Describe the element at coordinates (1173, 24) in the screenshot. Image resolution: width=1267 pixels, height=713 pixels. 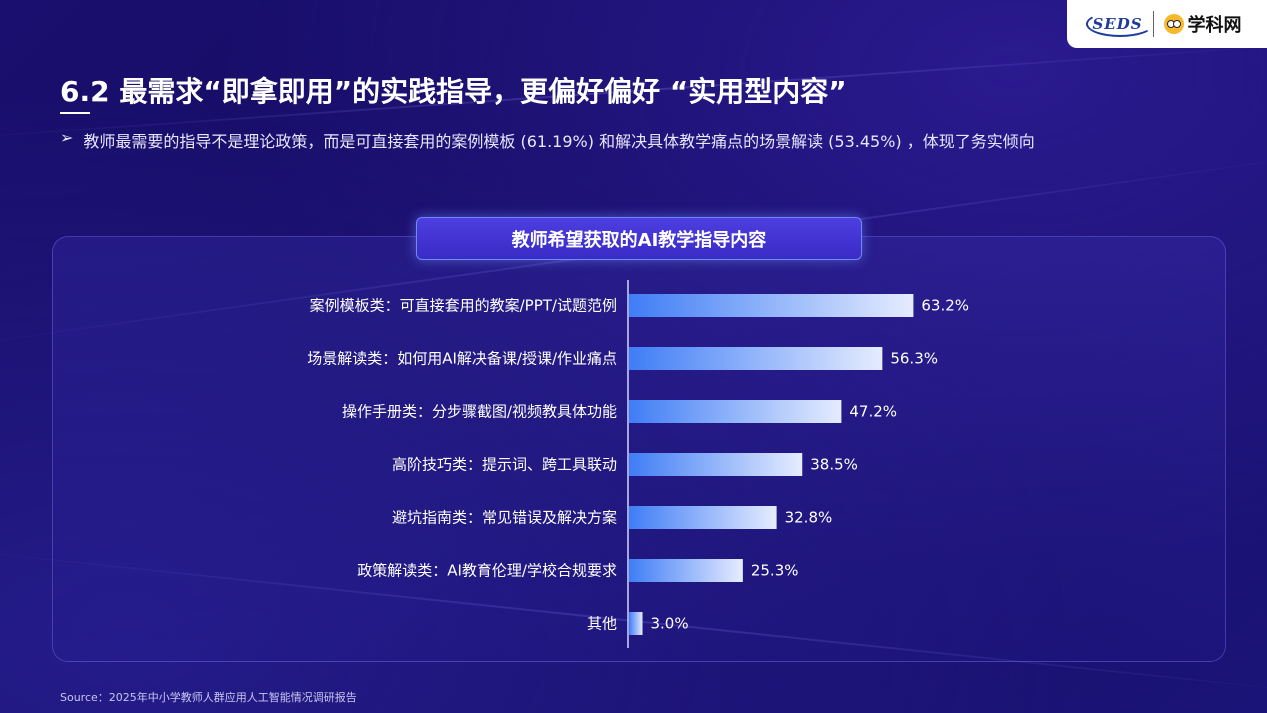
I see `owl-icon` at that location.